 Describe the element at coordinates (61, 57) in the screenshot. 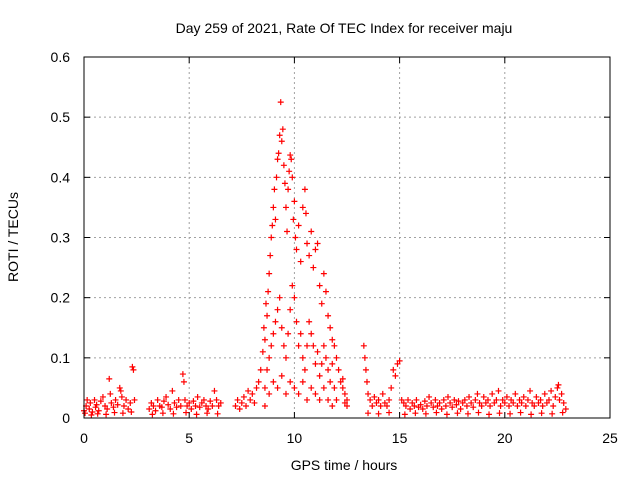

I see `y-tick-label: 0.6` at that location.